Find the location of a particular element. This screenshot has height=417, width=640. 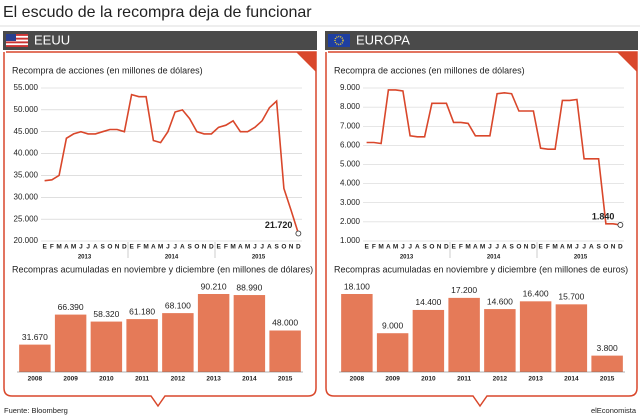

year-label: 2015 is located at coordinates (581, 258).